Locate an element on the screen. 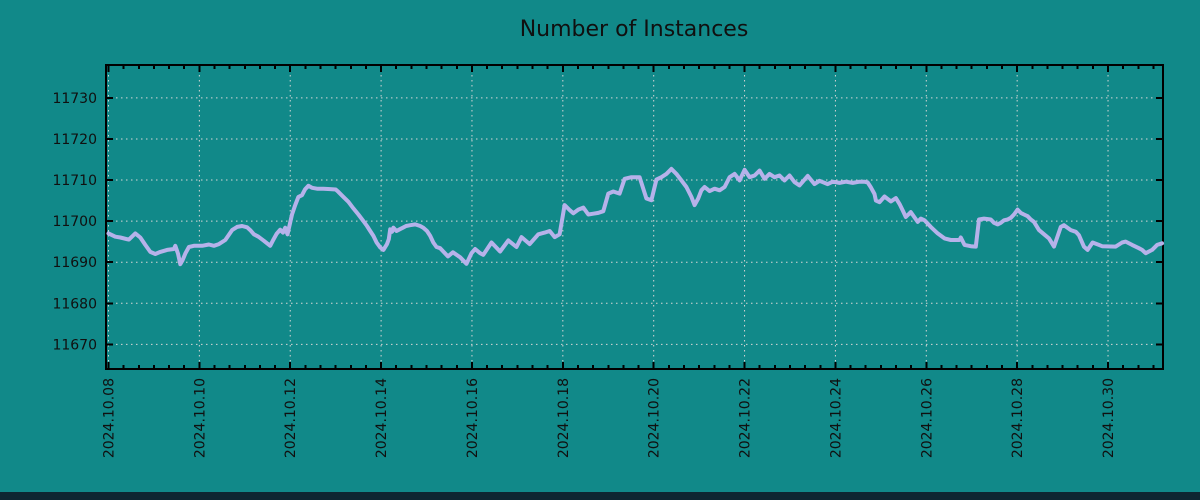 The width and height of the screenshot is (1200, 500). chart-title: Number of Instances is located at coordinates (634, 29).